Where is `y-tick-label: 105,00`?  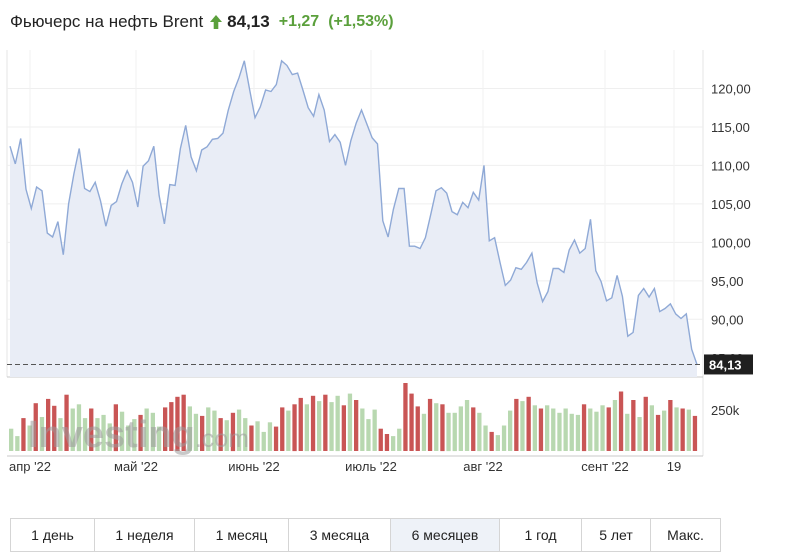
y-tick-label: 105,00 is located at coordinates (731, 204).